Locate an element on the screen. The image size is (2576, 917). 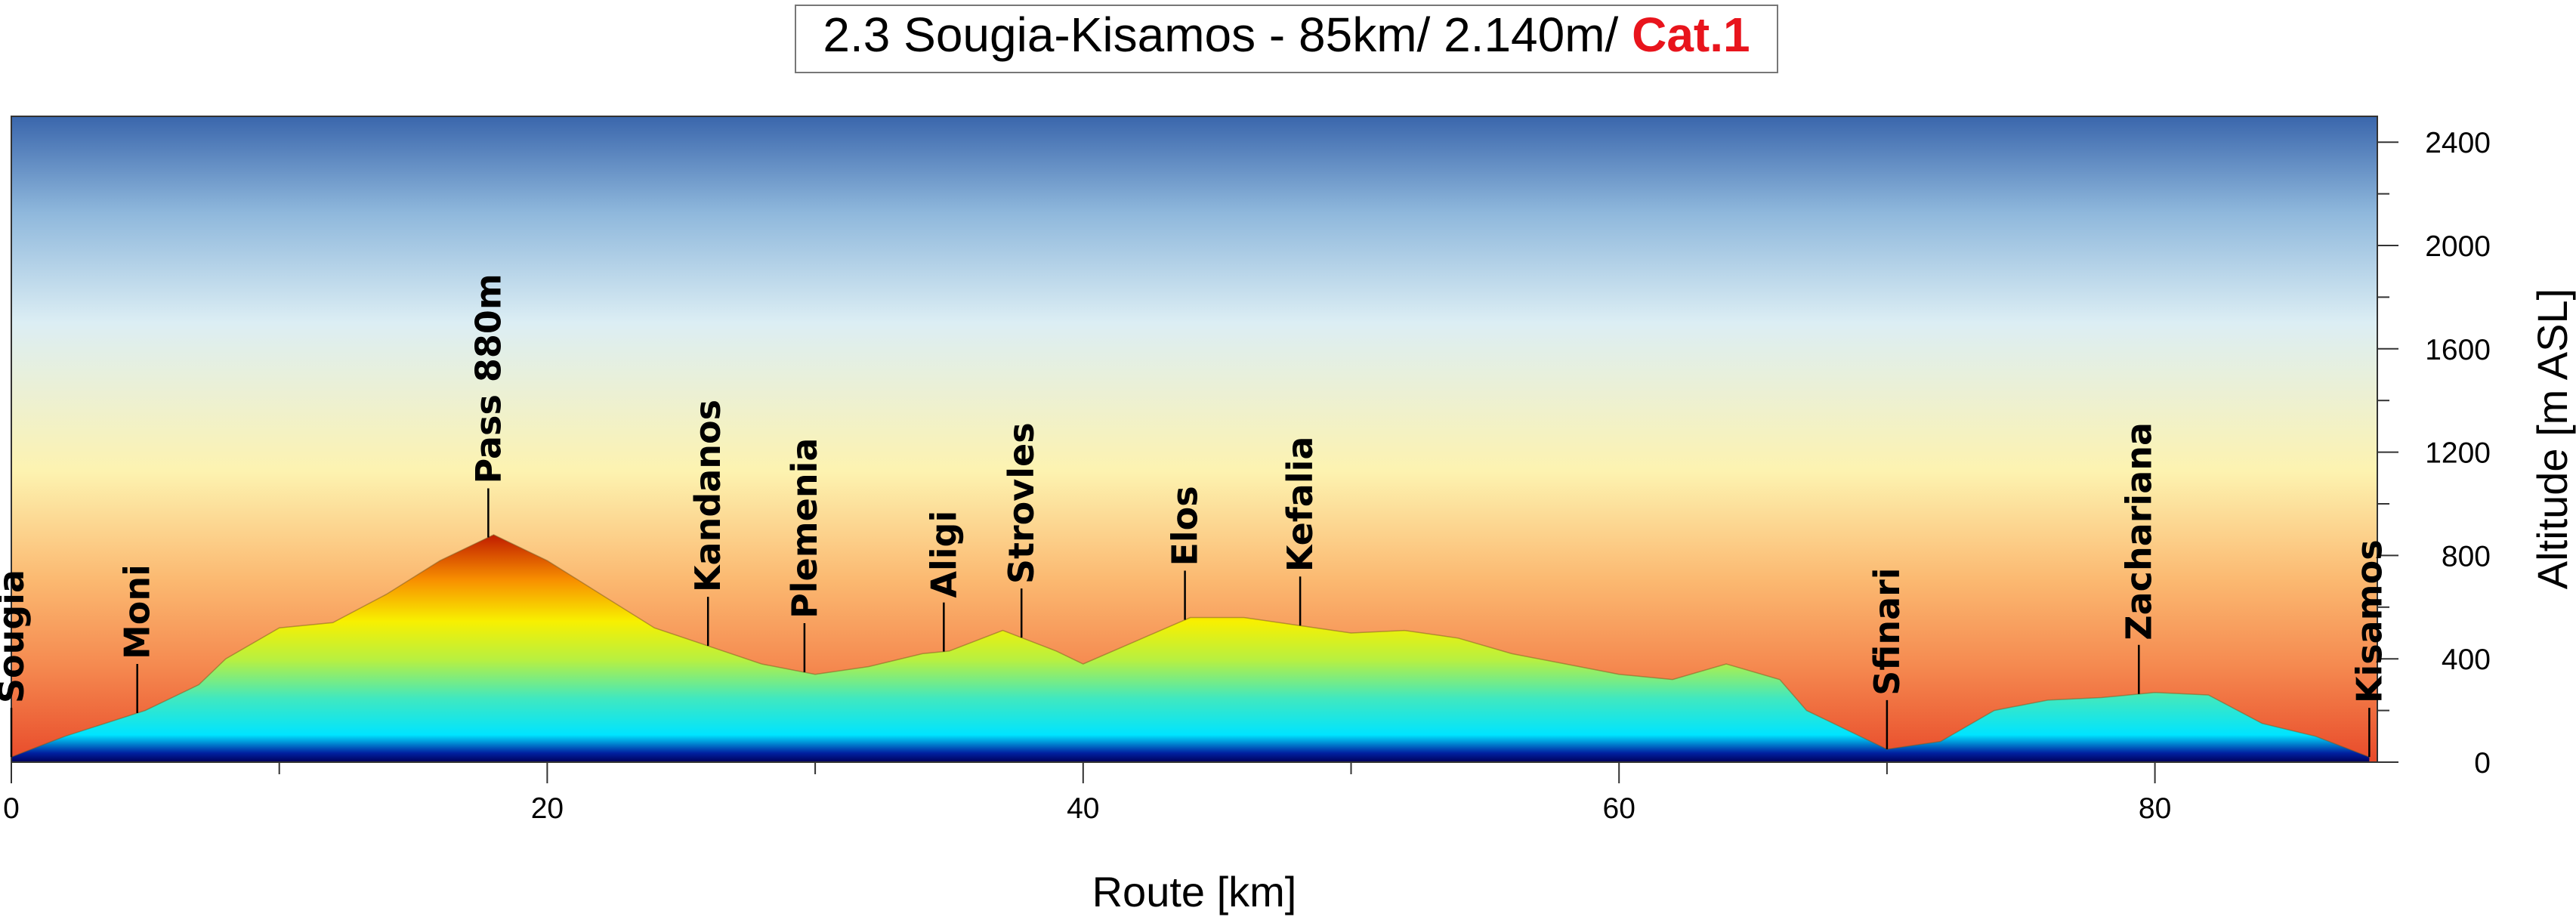
x-tick-label: 80 is located at coordinates (2155, 808).